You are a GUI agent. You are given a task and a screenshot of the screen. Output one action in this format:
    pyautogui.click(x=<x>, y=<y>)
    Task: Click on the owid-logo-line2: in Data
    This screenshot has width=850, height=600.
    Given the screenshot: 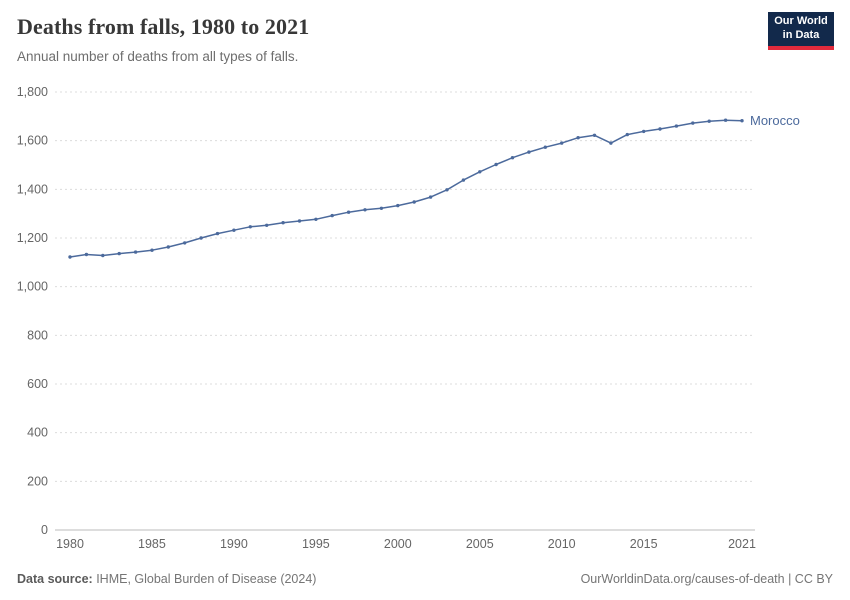 What is the action you would take?
    pyautogui.click(x=801, y=35)
    